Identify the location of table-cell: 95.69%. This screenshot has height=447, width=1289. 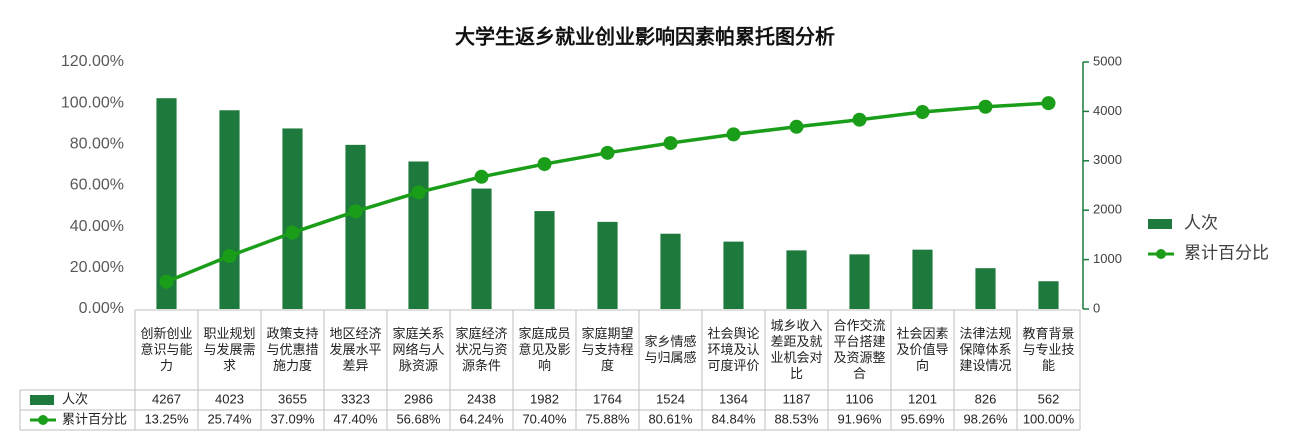
(922, 418).